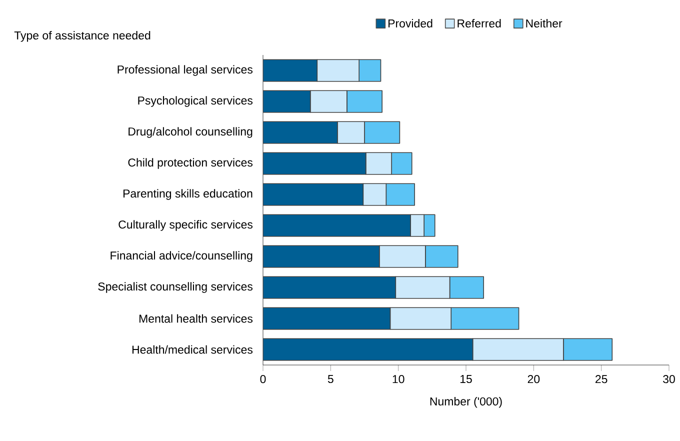 The image size is (680, 441). What do you see at coordinates (410, 23) in the screenshot?
I see `legend-label: Provided` at bounding box center [410, 23].